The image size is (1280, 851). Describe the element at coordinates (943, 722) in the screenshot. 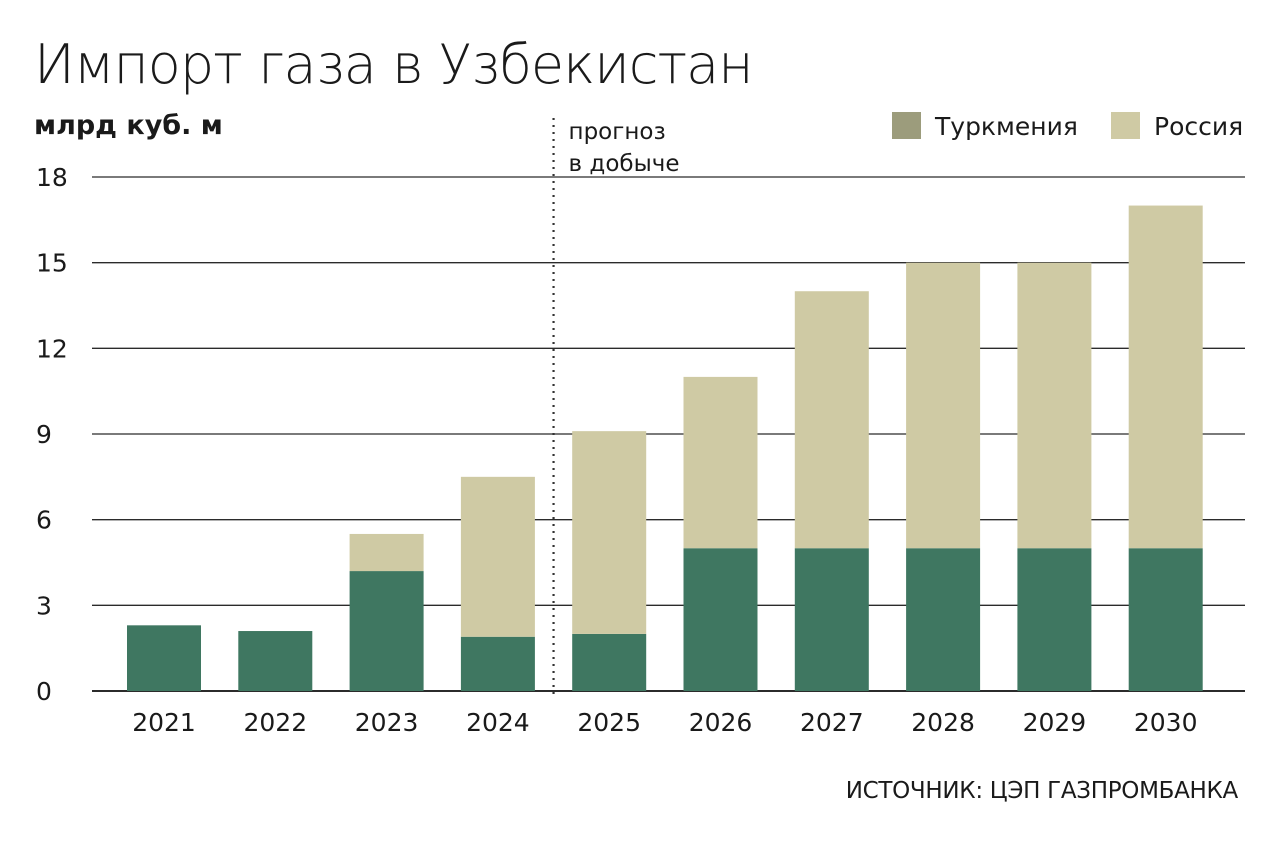

I see `x-tick-label-2028: 2028` at that location.